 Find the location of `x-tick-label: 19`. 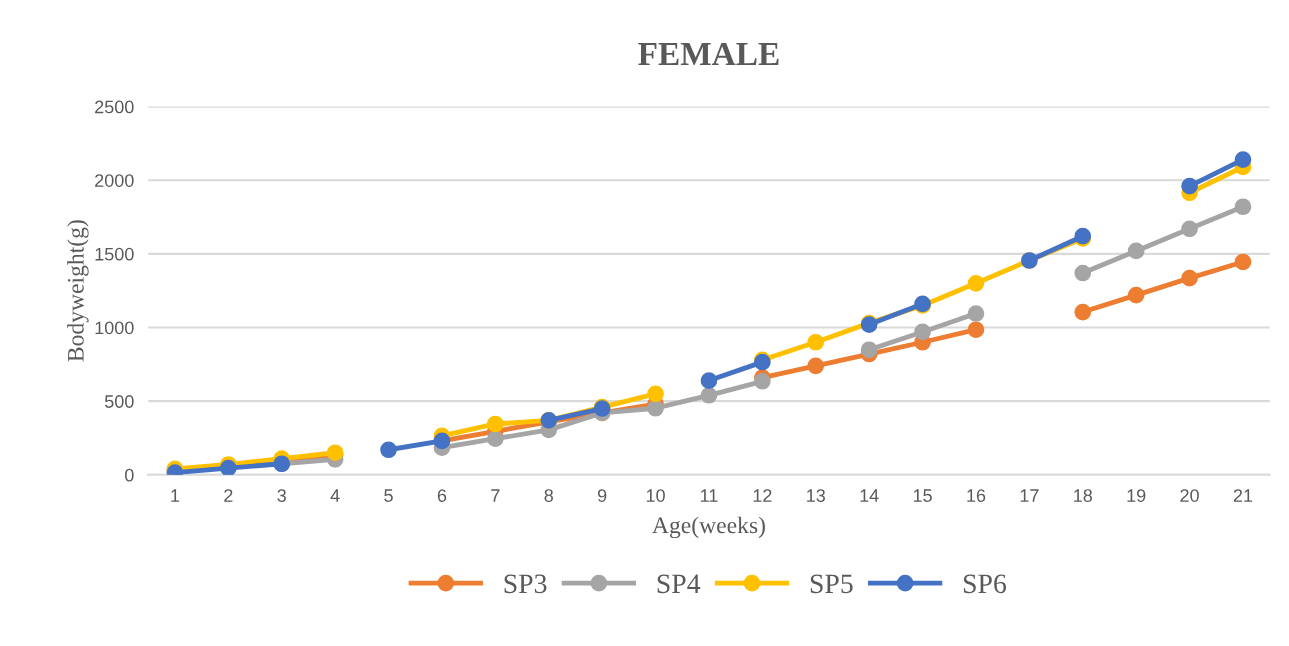

x-tick-label: 19 is located at coordinates (1136, 495).